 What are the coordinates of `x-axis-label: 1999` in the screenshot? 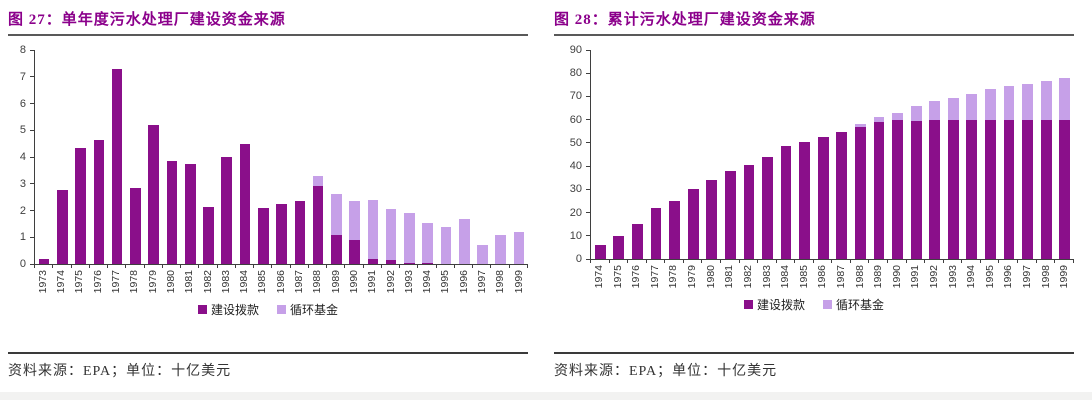 It's located at (518, 282).